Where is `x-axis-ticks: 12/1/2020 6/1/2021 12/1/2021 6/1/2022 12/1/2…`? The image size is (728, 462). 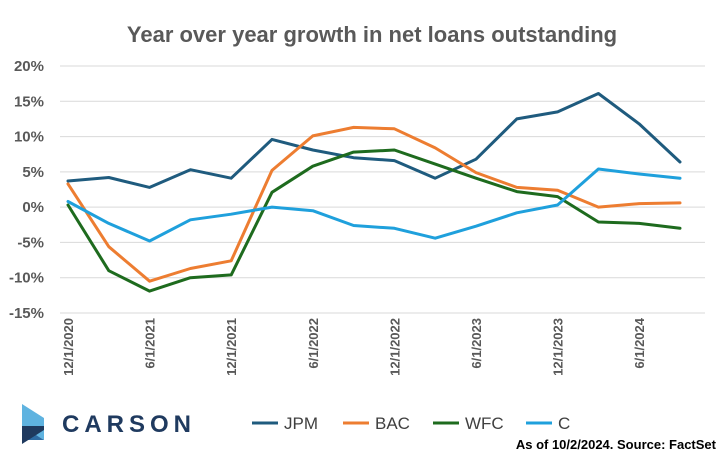 x-axis-ticks: 12/1/2020 6/1/2021 12/1/2021 6/1/2022 12/1/2… is located at coordinates (354, 346).